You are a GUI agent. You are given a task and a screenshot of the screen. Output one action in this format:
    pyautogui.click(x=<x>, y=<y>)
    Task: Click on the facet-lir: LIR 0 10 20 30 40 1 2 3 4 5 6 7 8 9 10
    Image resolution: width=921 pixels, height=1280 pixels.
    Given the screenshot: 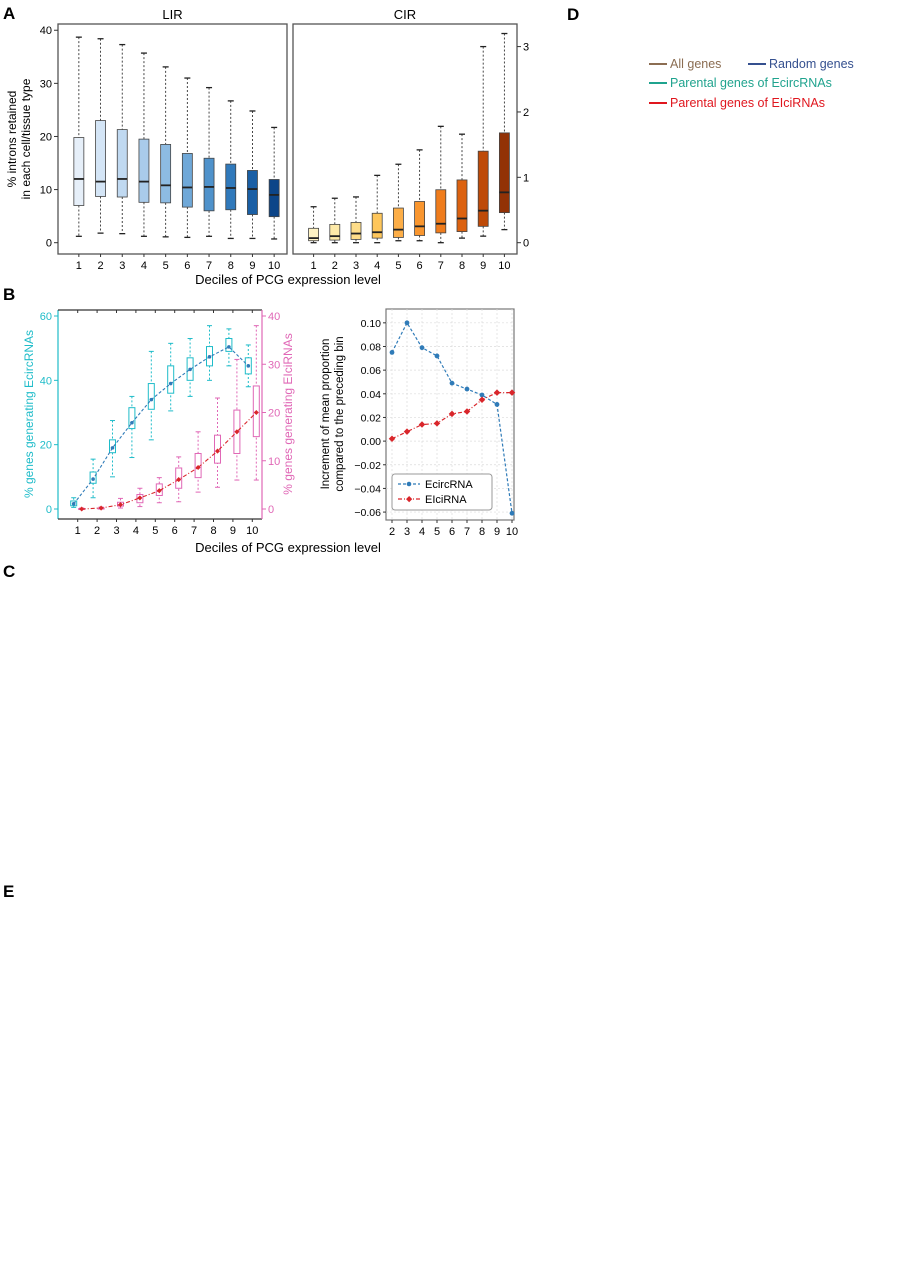 What is the action you would take?
    pyautogui.click(x=164, y=139)
    